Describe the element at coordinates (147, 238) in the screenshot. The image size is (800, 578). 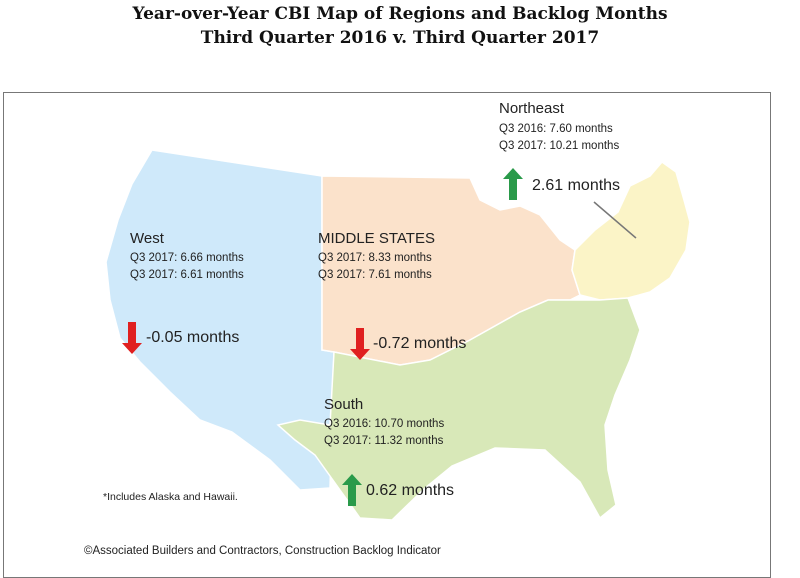
I see `west-label: West` at that location.